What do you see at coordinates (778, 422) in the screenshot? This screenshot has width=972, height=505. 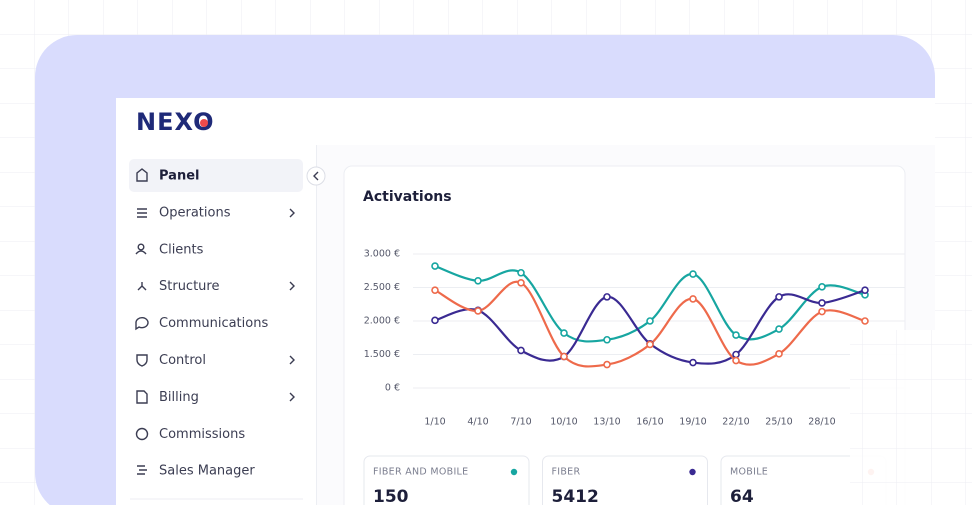 I see `x-tick-label: 25/10` at bounding box center [778, 422].